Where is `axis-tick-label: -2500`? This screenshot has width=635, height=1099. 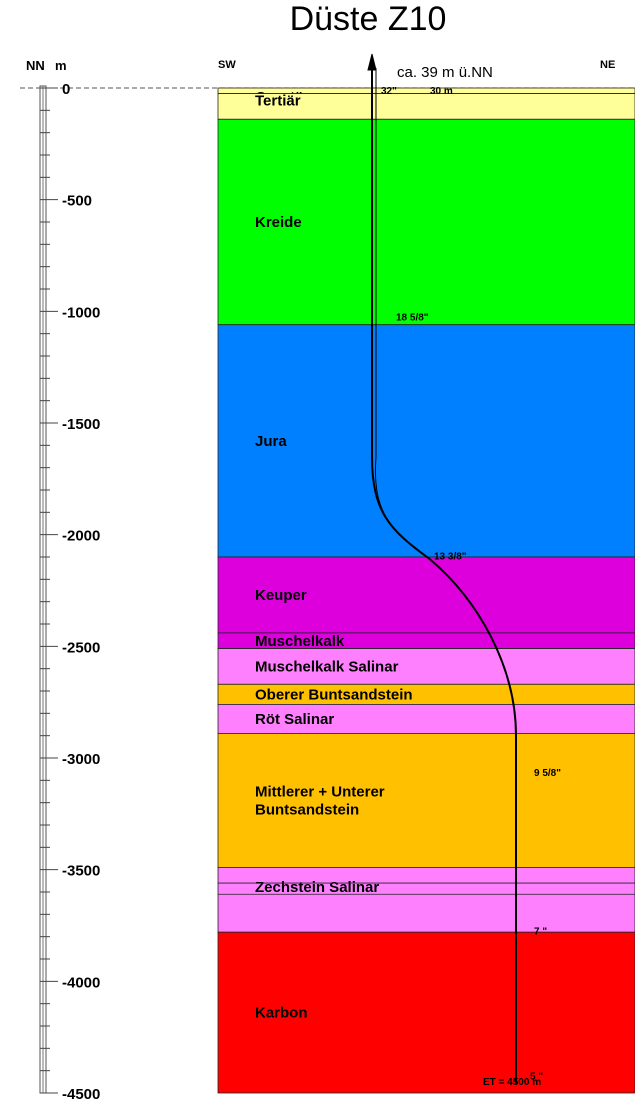 axis-tick-label: -2500 is located at coordinates (81, 647).